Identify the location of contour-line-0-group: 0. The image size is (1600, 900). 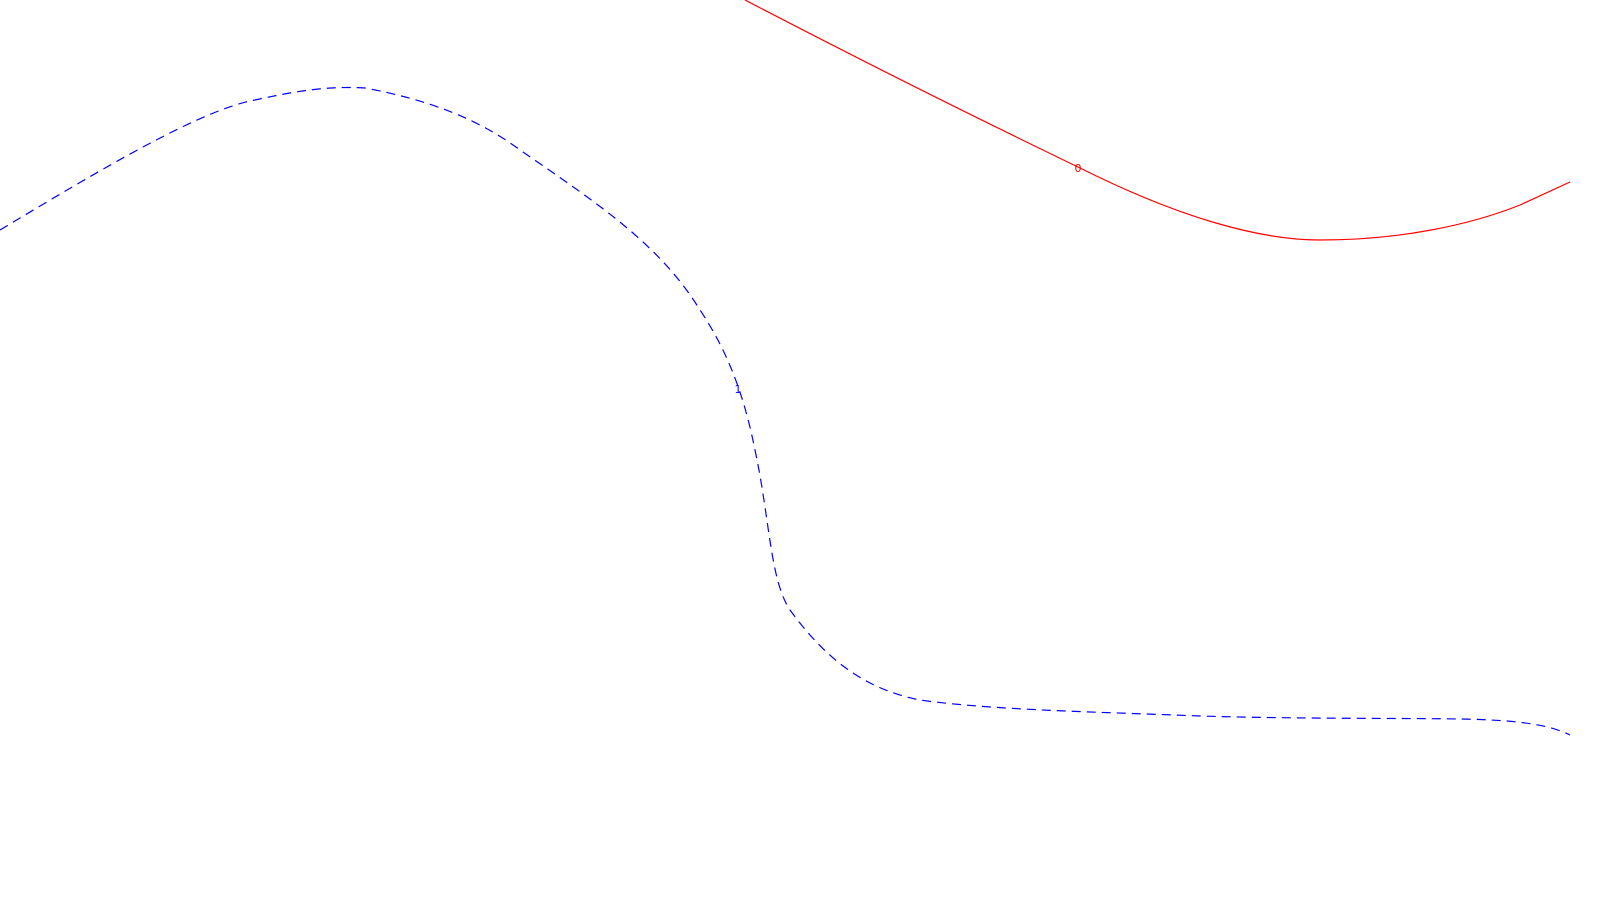
(1157, 120).